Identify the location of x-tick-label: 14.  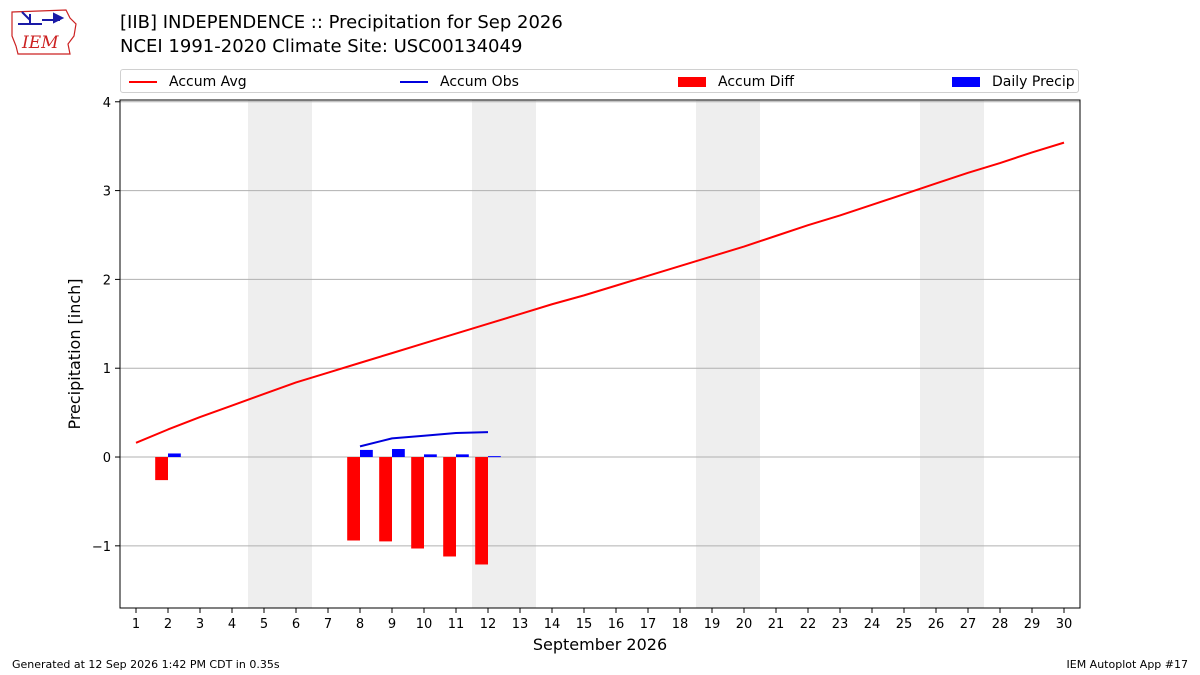
(552, 624).